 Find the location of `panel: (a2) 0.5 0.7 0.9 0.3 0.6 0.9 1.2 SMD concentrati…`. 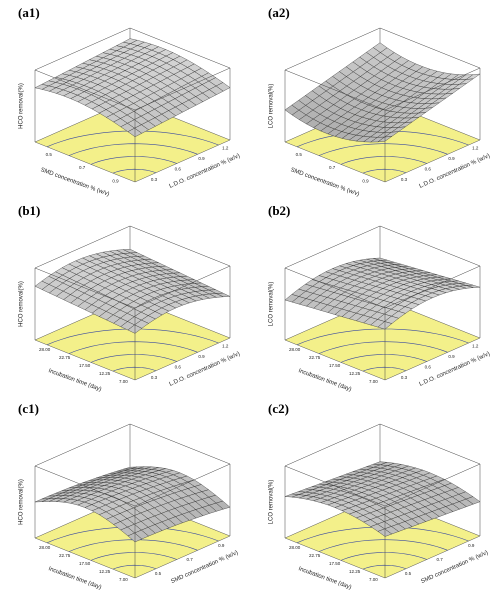

panel: (a2) 0.5 0.7 0.9 0.3 0.6 0.9 1.2 SMD concentrati… is located at coordinates (379, 101).